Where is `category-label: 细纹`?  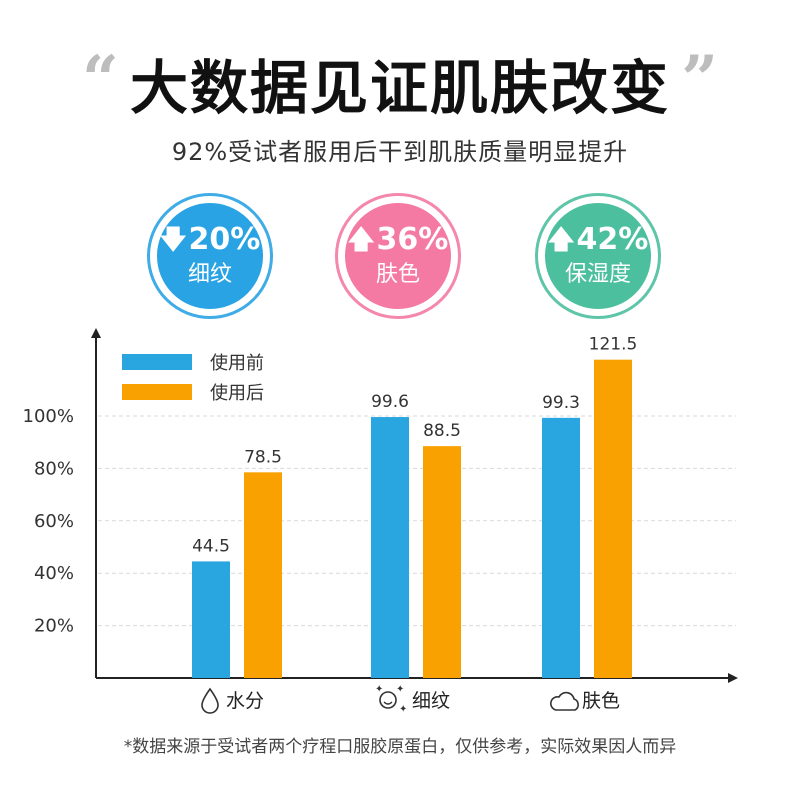 category-label: 细纹 is located at coordinates (431, 701).